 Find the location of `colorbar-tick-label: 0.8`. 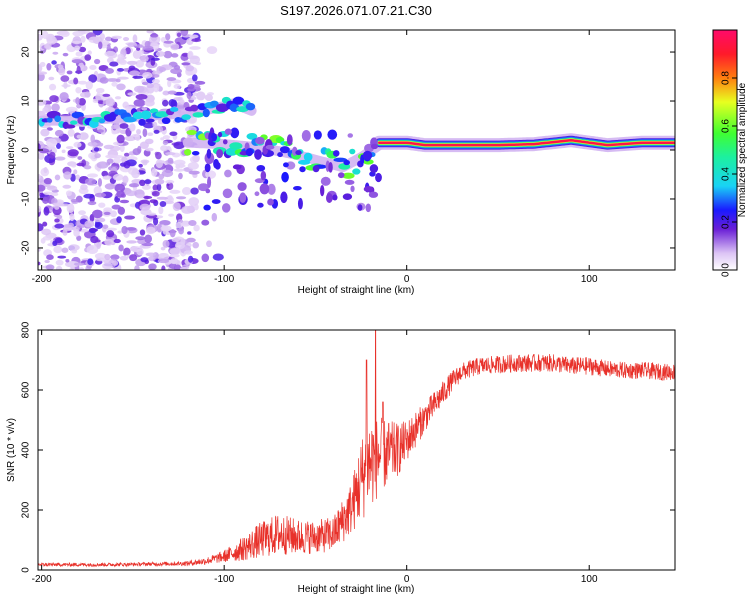

colorbar-tick-label: 0.8 is located at coordinates (726, 78).